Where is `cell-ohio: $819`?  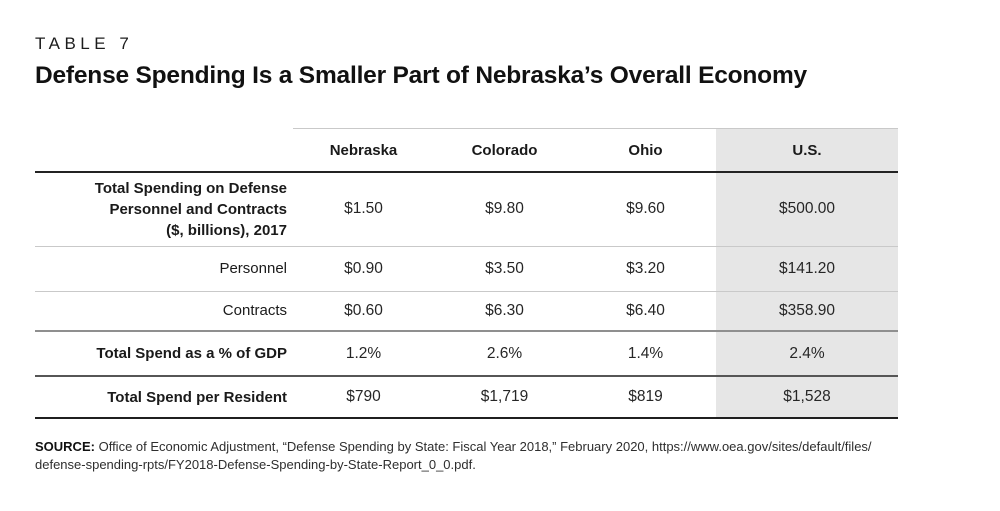
cell-ohio: $819 is located at coordinates (645, 397).